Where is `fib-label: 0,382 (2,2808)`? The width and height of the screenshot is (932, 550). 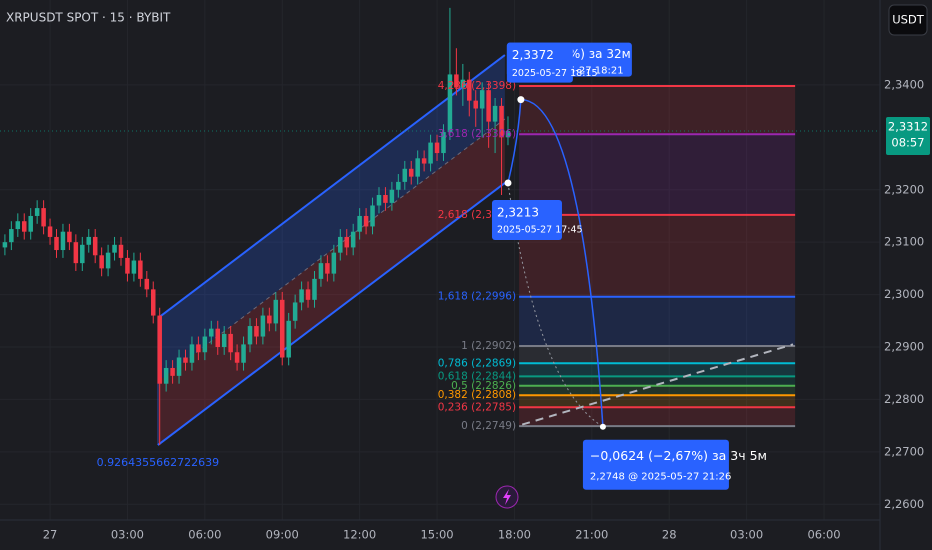 fib-label: 0,382 (2,2808) is located at coordinates (477, 395).